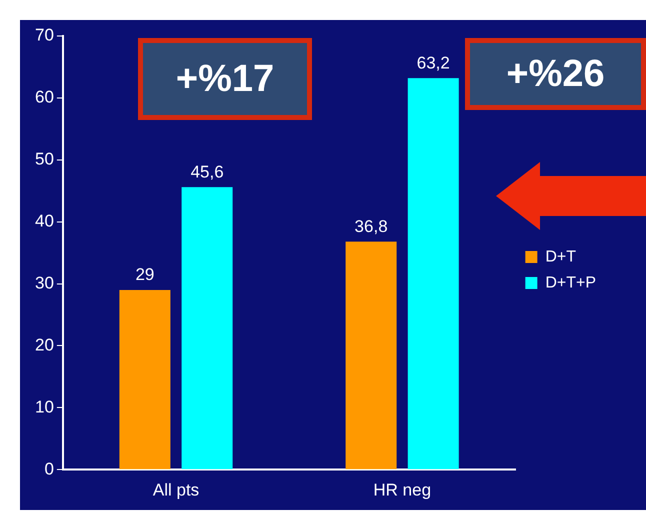 The height and width of the screenshot is (515, 646). Describe the element at coordinates (44, 35) in the screenshot. I see `y-tick-label: 70` at that location.